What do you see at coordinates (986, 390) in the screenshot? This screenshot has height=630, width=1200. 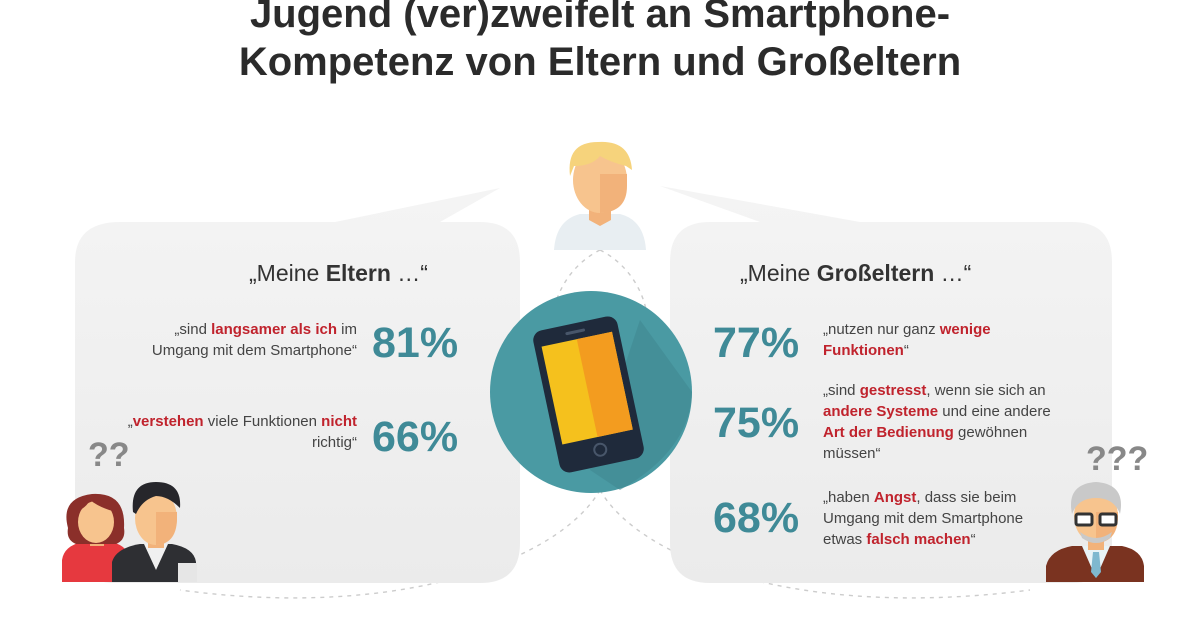 I see `statement-text: , wenn sie sich an` at bounding box center [986, 390].